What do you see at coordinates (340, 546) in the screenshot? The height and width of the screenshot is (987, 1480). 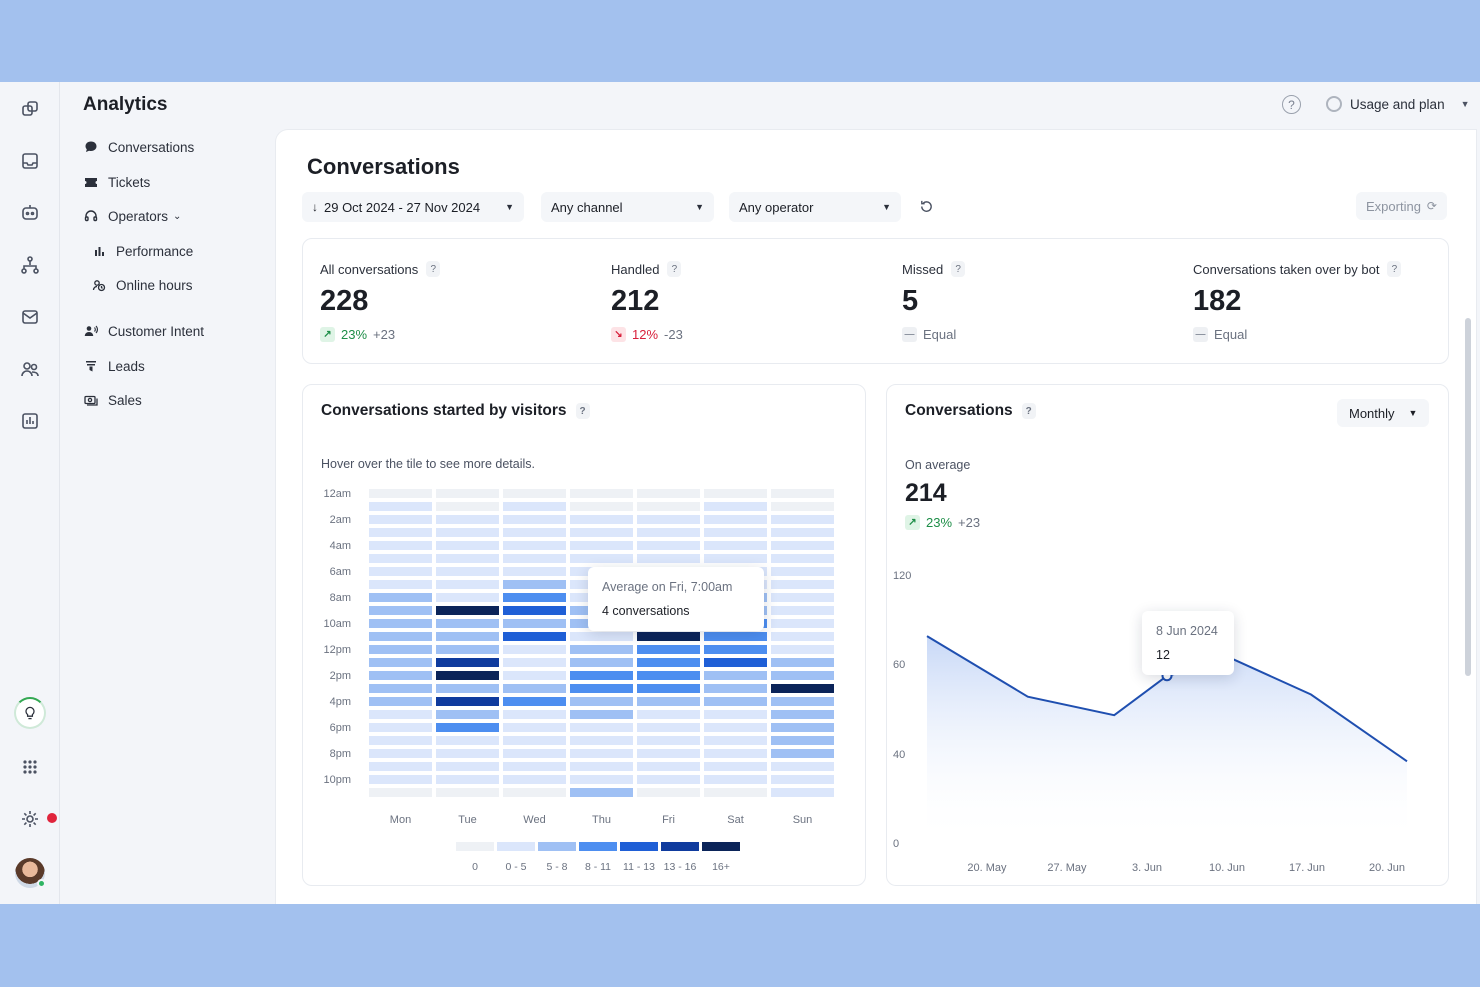 I see `y-tick-label: 4am` at bounding box center [340, 546].